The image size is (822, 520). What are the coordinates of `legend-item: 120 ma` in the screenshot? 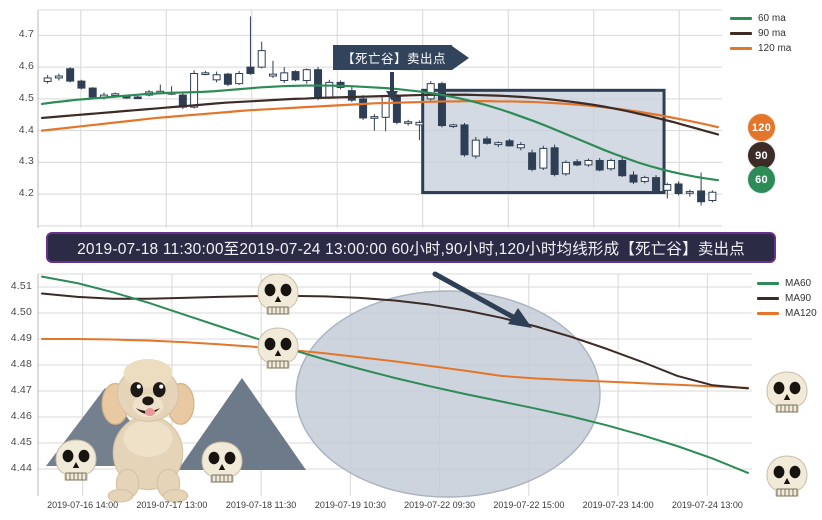 It's located at (760, 48).